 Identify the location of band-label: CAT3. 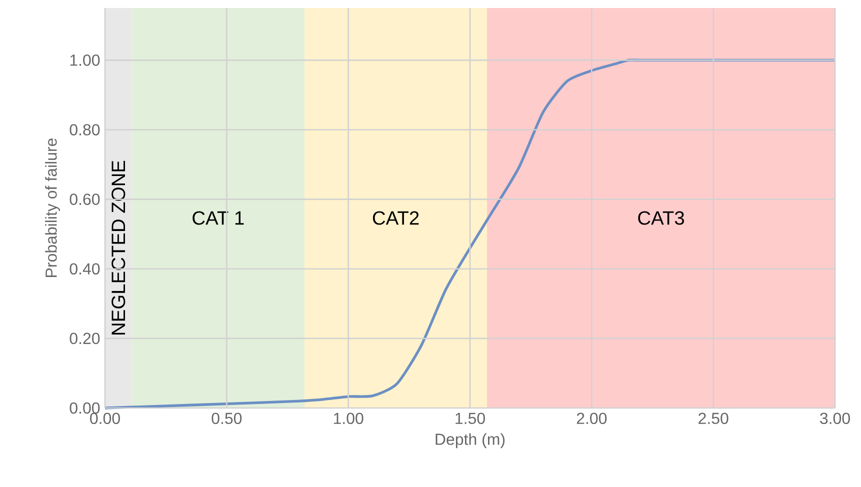
(661, 218).